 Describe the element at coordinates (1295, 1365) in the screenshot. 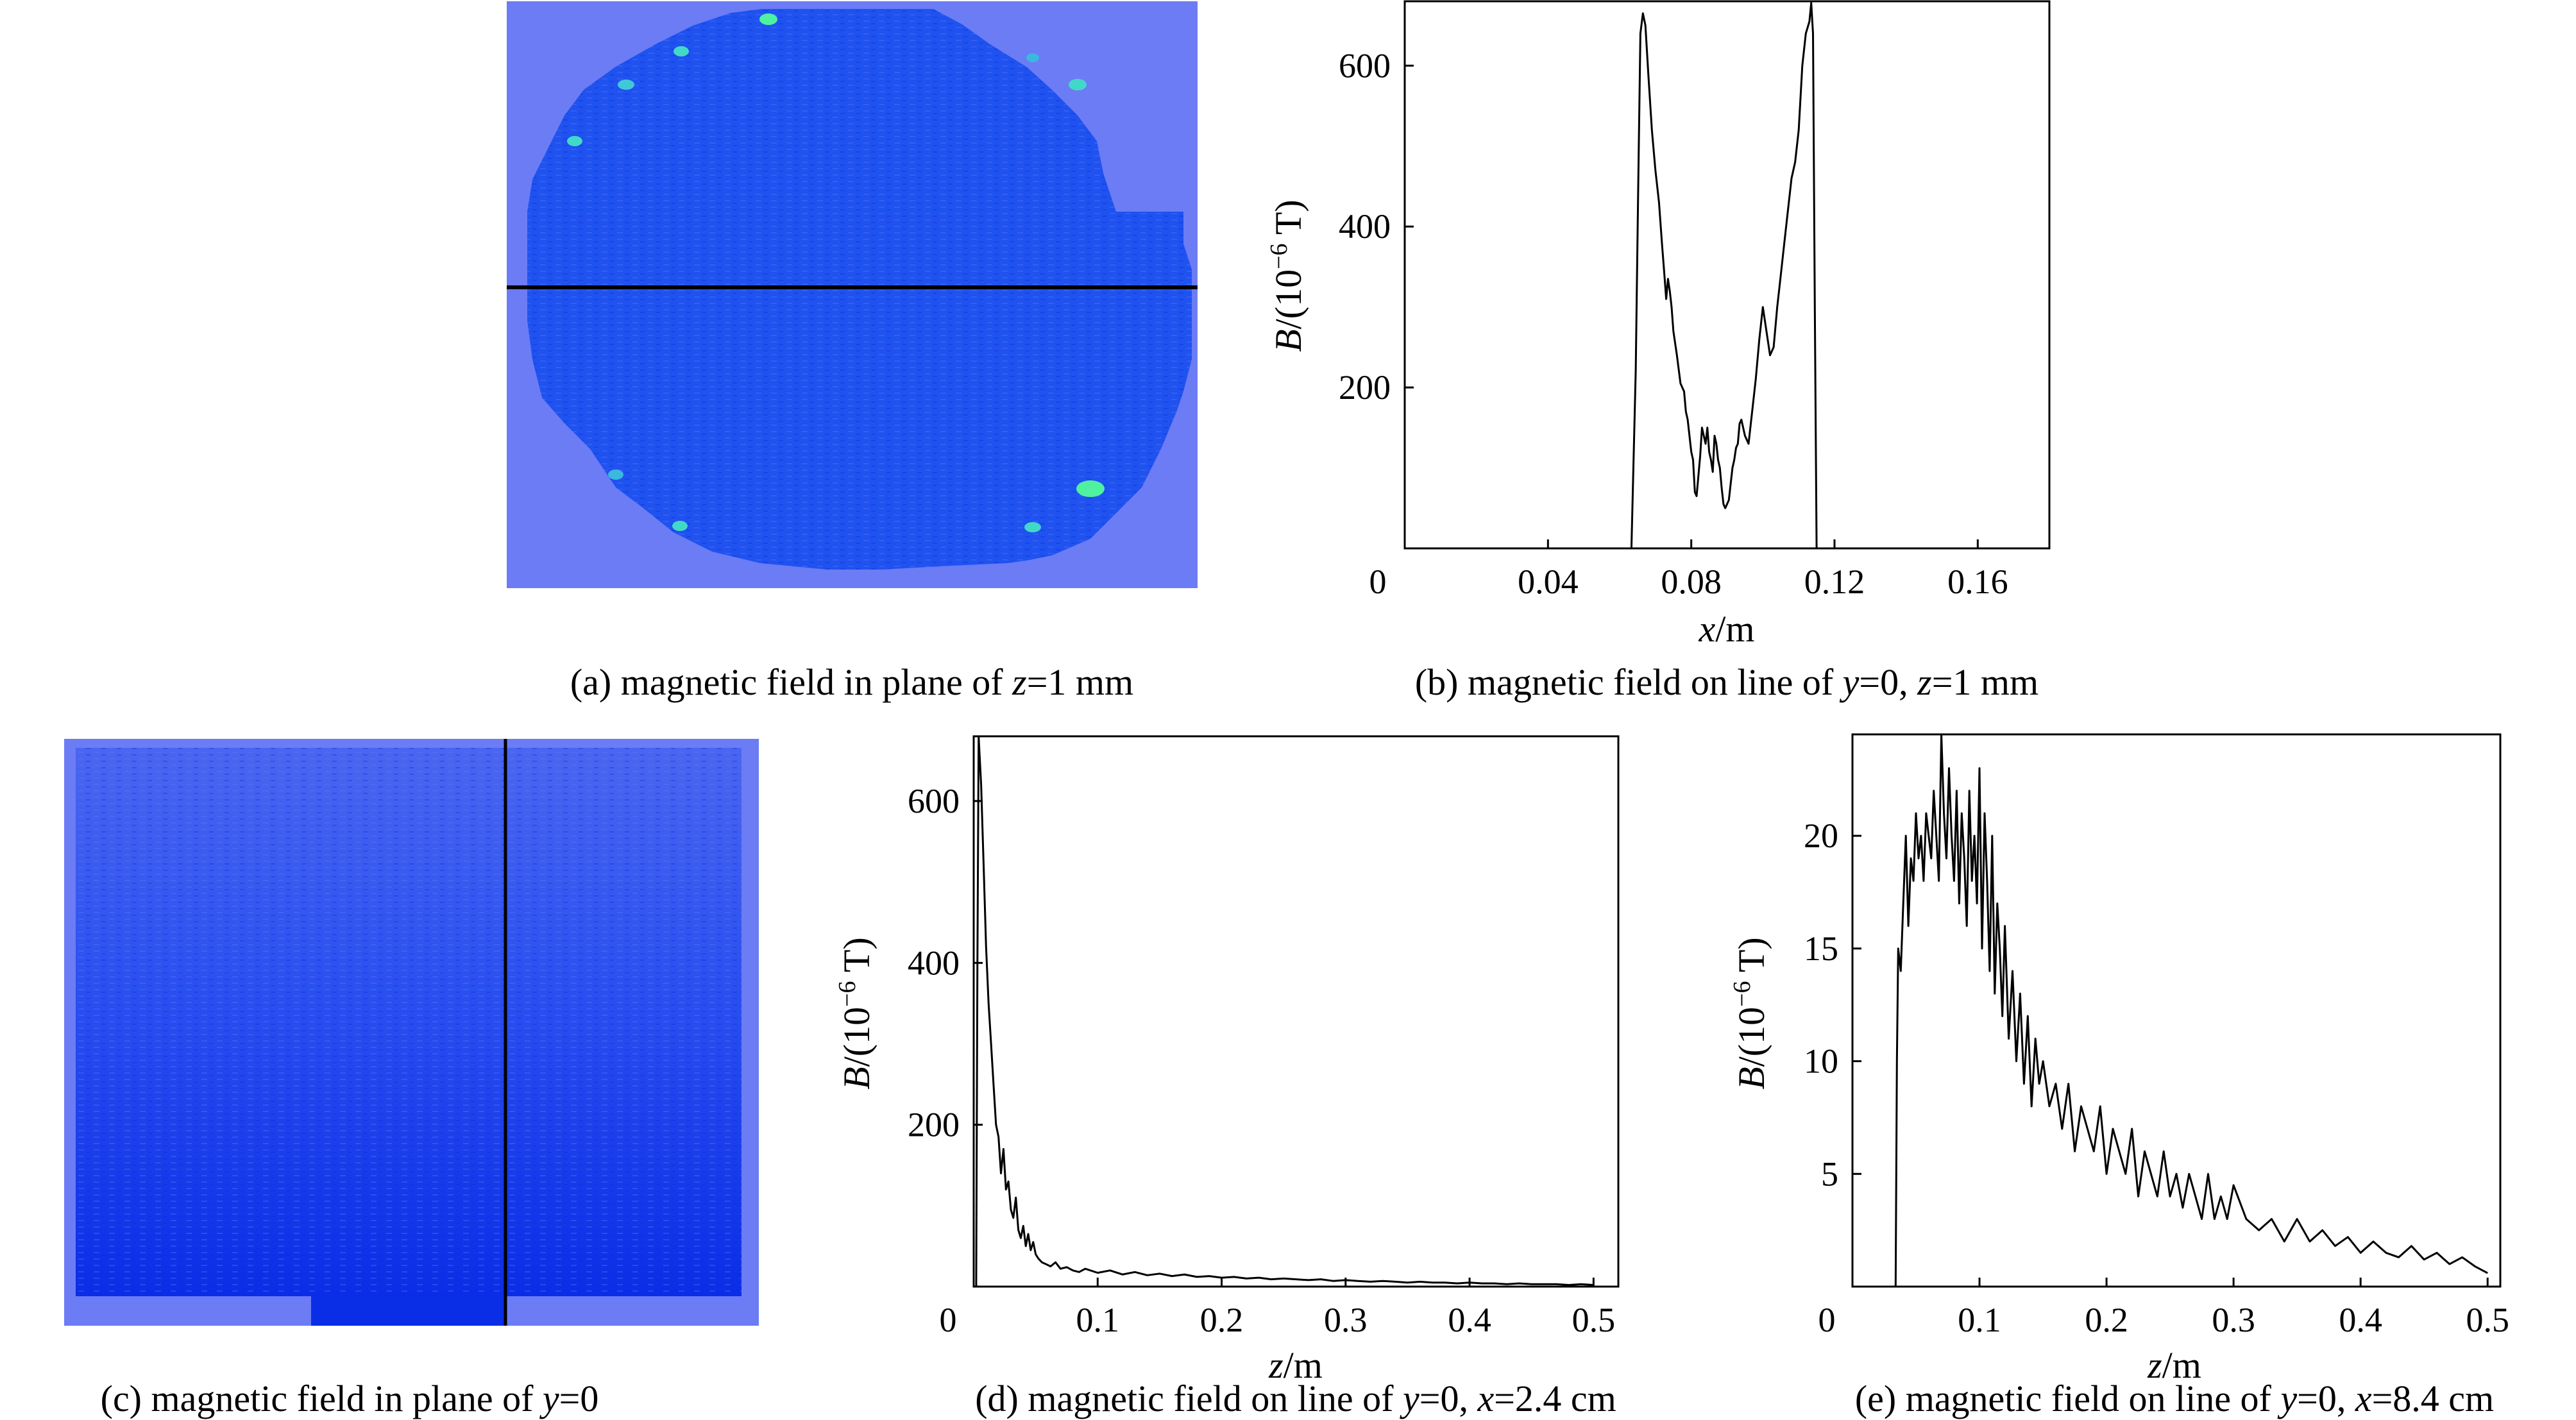

I see `chart-d-xlabel: z/m` at that location.